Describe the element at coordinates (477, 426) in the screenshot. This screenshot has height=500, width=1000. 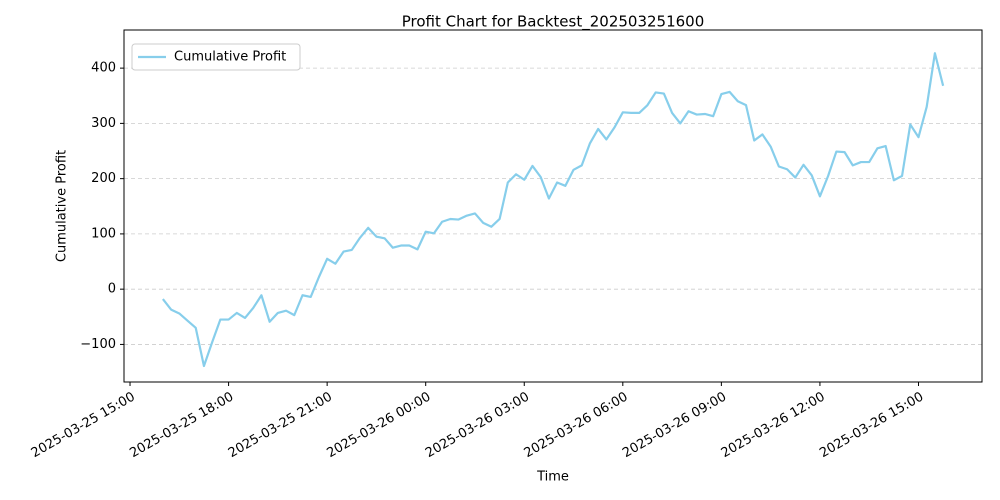
I see `x-tick-label: 2025-03-26 03:00` at that location.